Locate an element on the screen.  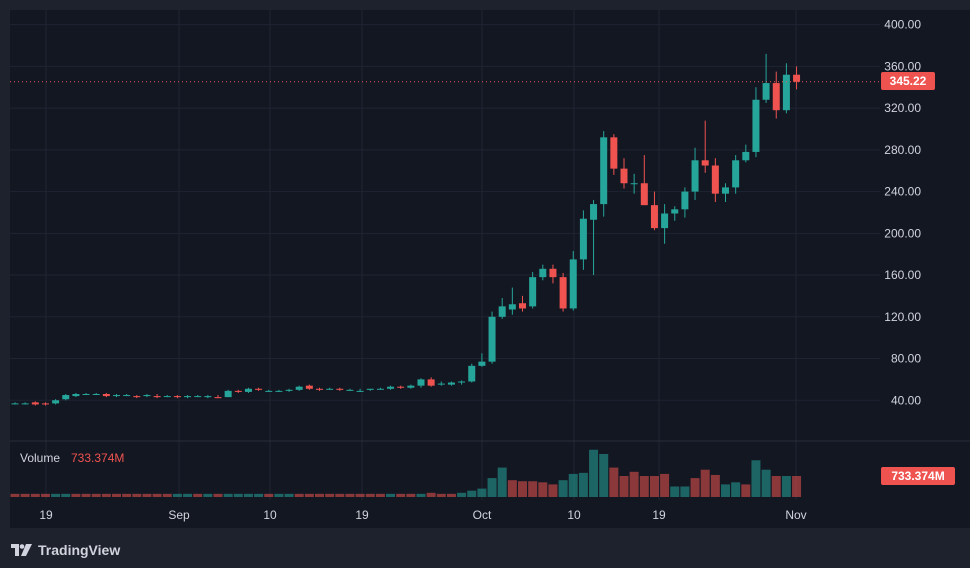
tradingview-logo-icon is located at coordinates (22, 550).